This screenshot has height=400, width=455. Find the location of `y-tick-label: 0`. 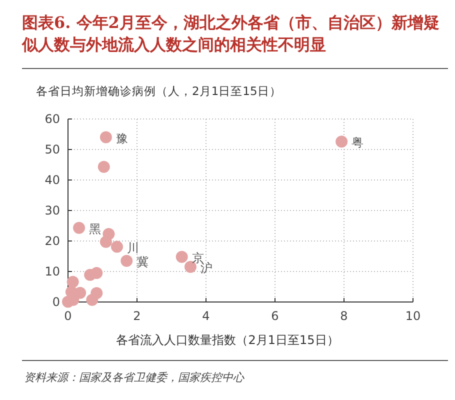

y-tick-label: 0 is located at coordinates (56, 302).